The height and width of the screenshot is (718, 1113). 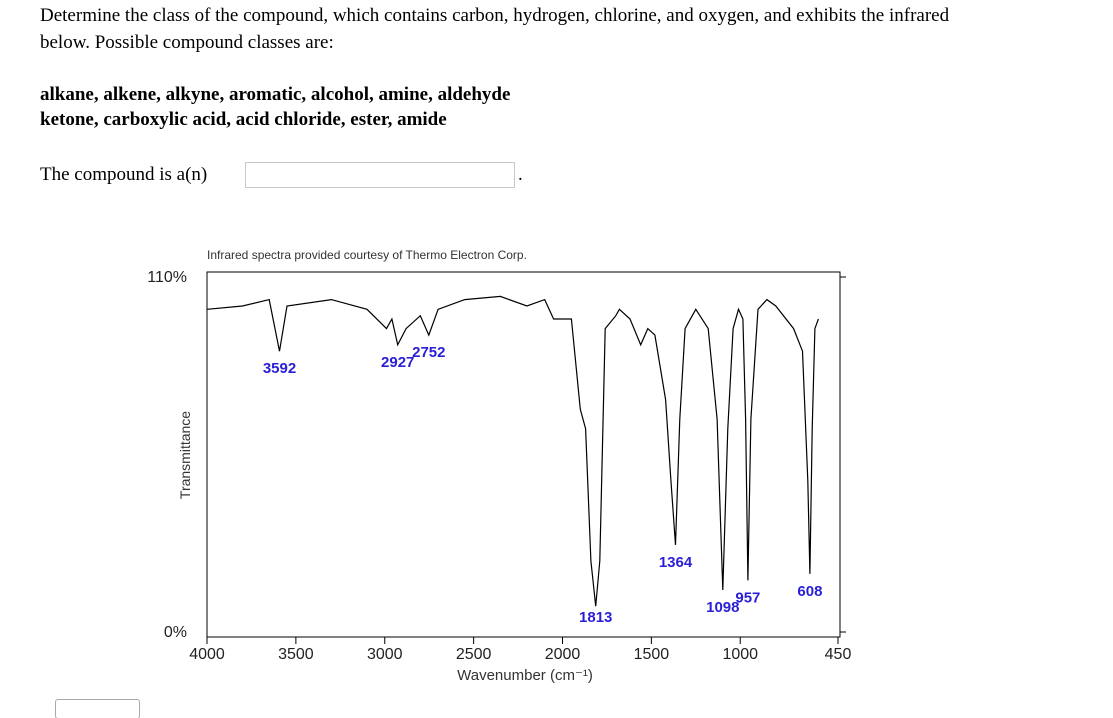 What do you see at coordinates (187, 42) in the screenshot?
I see `prompt-line: below. Possible compound classes are:` at bounding box center [187, 42].